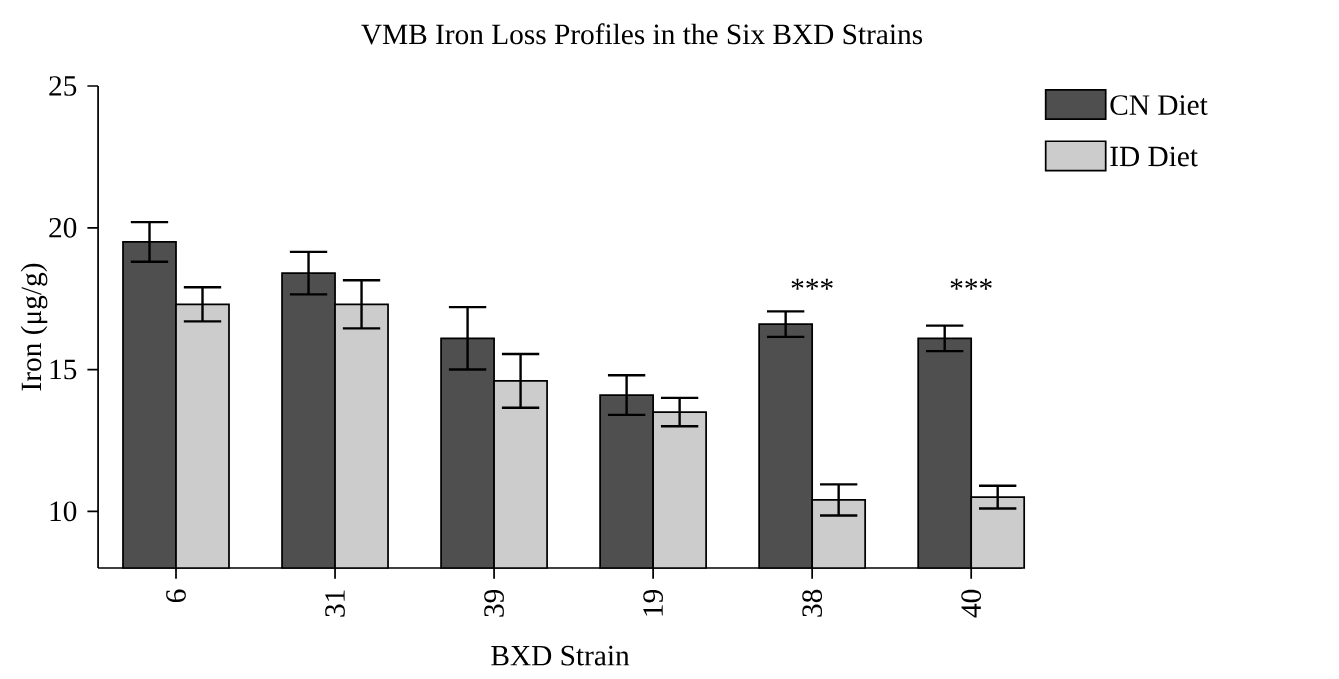  I want to click on x-axis-title: BXD Strain, so click(560, 655).